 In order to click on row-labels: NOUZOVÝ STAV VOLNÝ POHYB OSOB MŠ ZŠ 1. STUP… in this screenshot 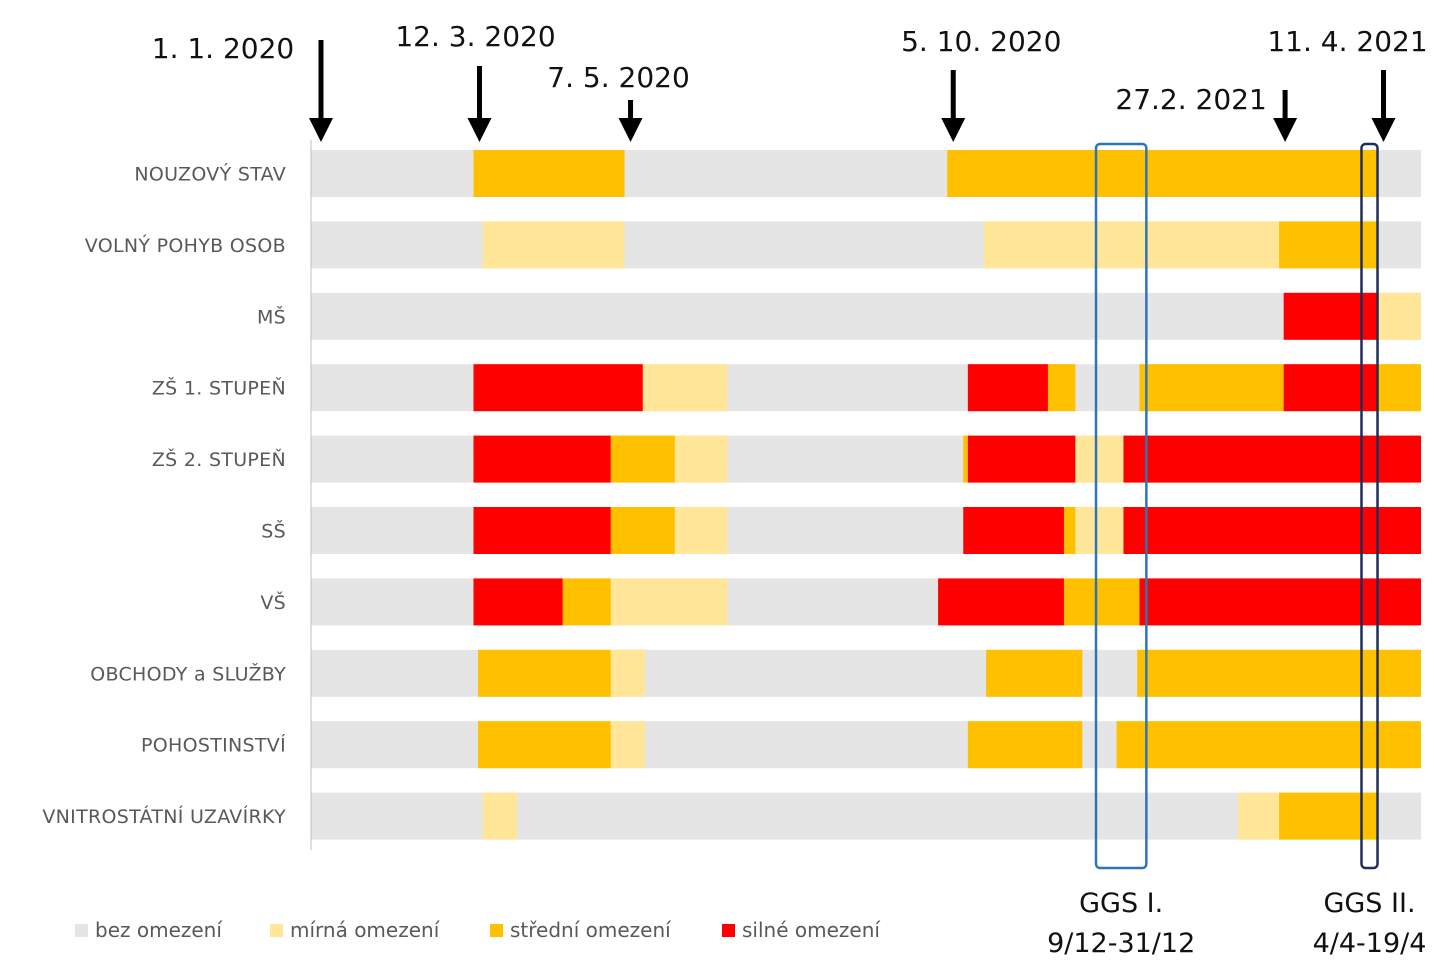, I will do `click(164, 496)`.